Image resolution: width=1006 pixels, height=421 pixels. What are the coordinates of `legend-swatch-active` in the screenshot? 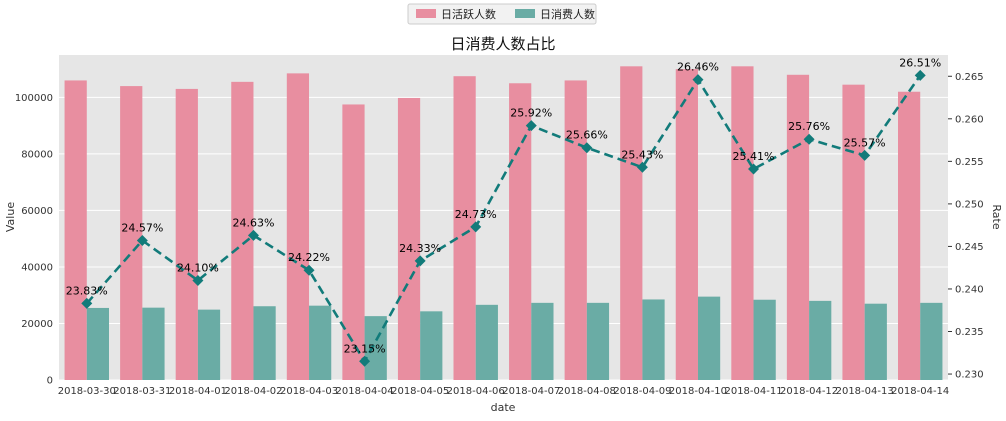 It's located at (426, 13).